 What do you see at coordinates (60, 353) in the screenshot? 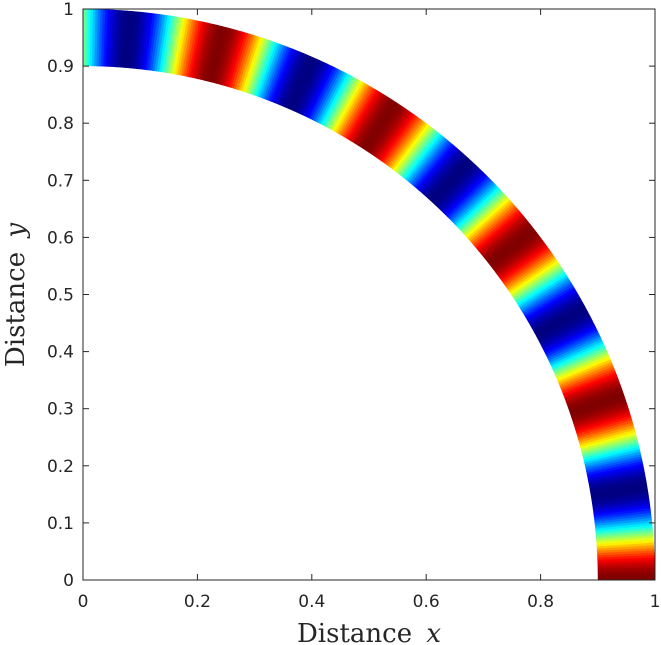
I see `y-tick-label: 0.4` at bounding box center [60, 353].